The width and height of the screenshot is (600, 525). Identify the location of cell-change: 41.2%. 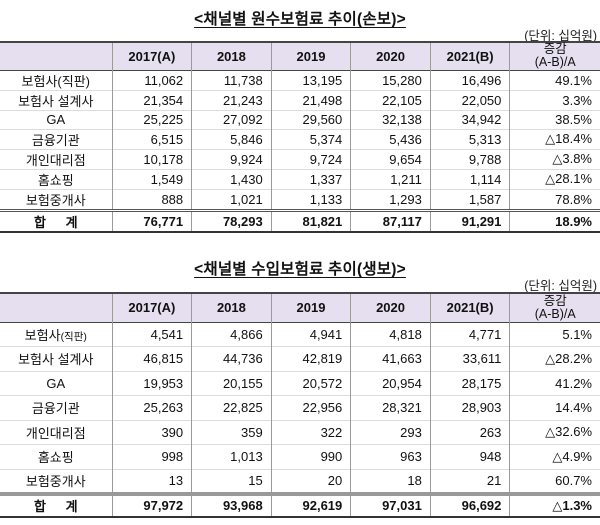
(554, 383).